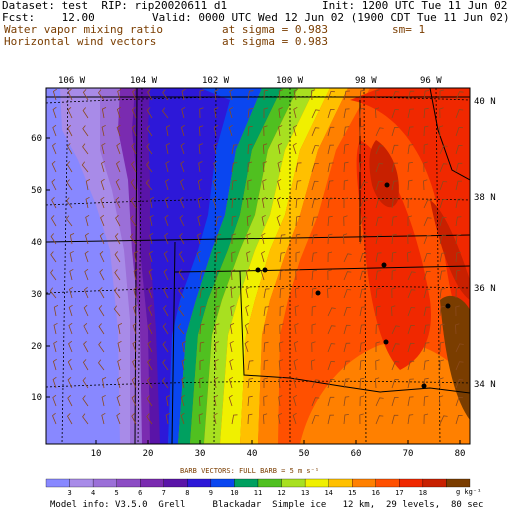 The width and height of the screenshot is (512, 512). What do you see at coordinates (290, 81) in the screenshot?
I see `lon-label: 100 W` at bounding box center [290, 81].